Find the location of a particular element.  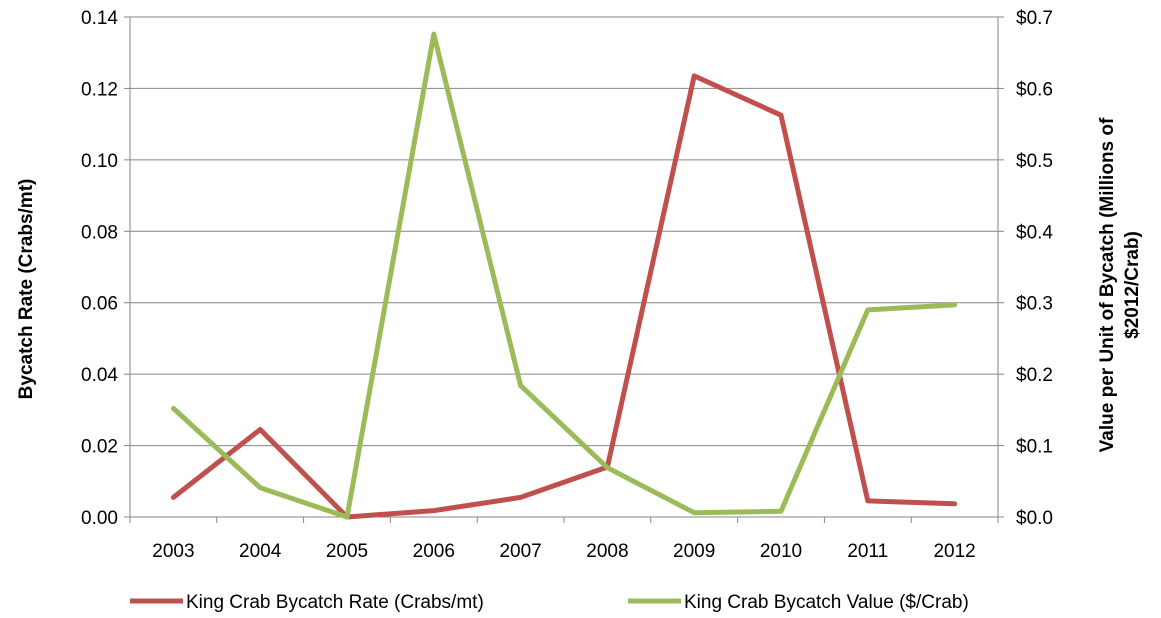

legend-label-1: King Crab Bycatch Rate (Crabs/mt) is located at coordinates (335, 602).